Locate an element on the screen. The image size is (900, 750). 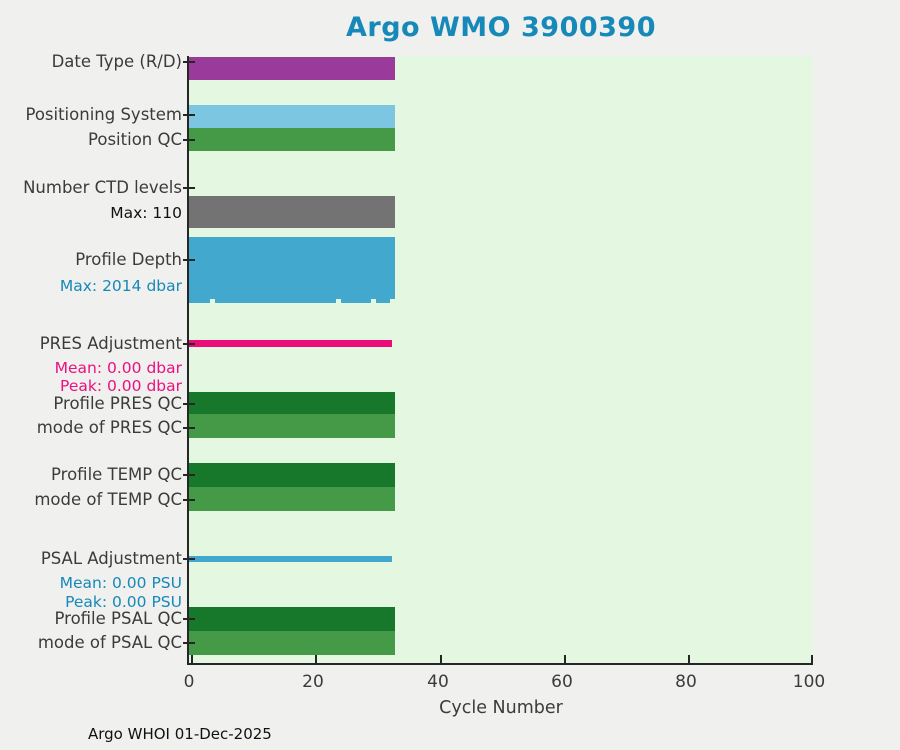
annotation-psal-peak: Peak: 0.00 PSU is located at coordinates (123, 602).